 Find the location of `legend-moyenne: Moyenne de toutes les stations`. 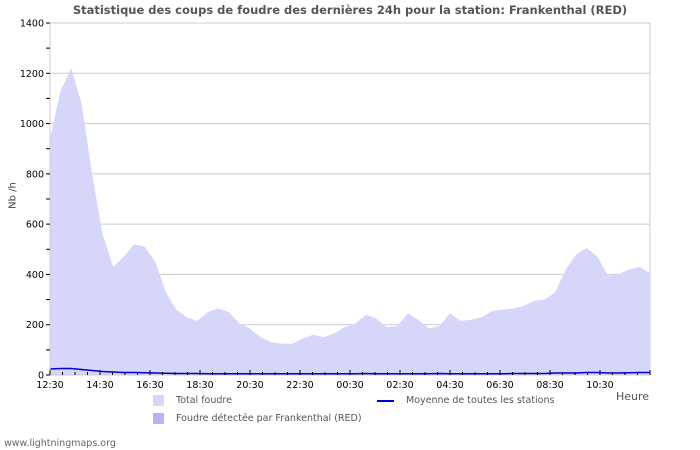

legend-moyenne: Moyenne de toutes les stations is located at coordinates (465, 400).